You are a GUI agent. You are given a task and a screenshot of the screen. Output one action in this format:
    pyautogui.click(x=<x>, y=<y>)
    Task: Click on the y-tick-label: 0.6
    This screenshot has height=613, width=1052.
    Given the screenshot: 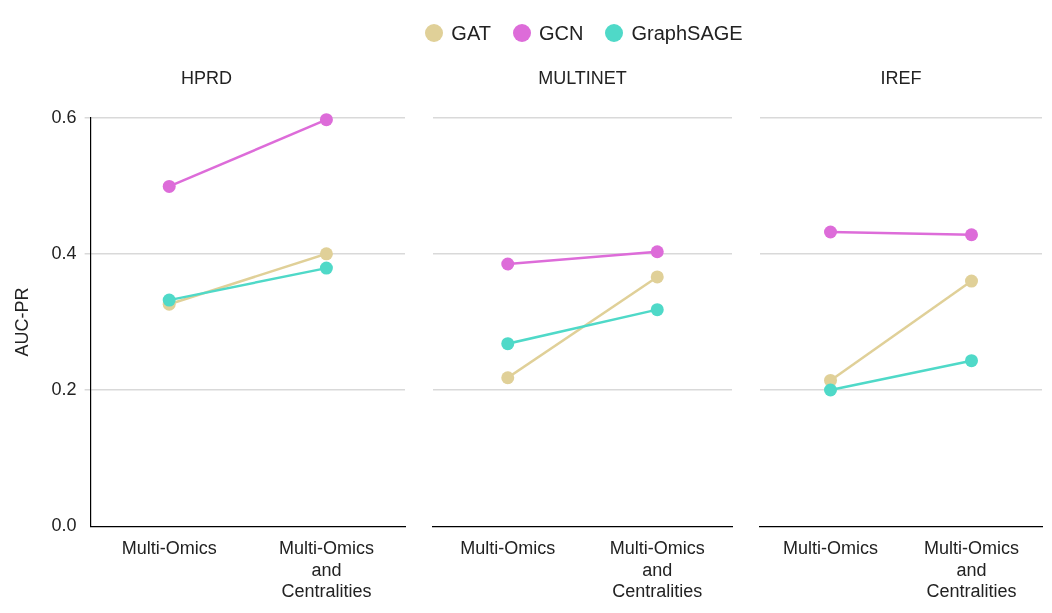 What is the action you would take?
    pyautogui.click(x=64, y=116)
    